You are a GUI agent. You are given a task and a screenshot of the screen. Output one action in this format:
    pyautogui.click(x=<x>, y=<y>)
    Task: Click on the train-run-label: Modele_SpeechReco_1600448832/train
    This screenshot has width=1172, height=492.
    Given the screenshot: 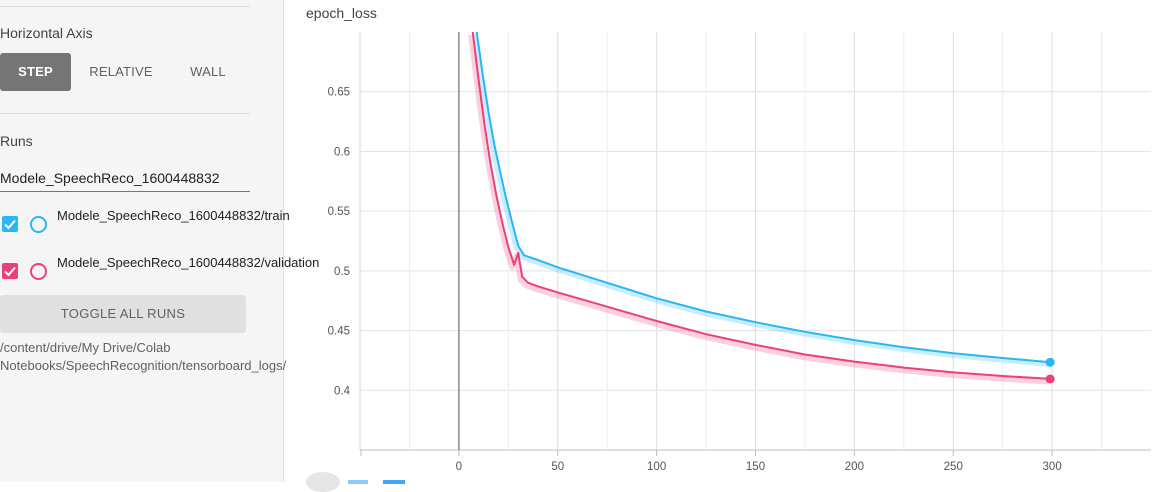 What is the action you would take?
    pyautogui.click(x=173, y=215)
    